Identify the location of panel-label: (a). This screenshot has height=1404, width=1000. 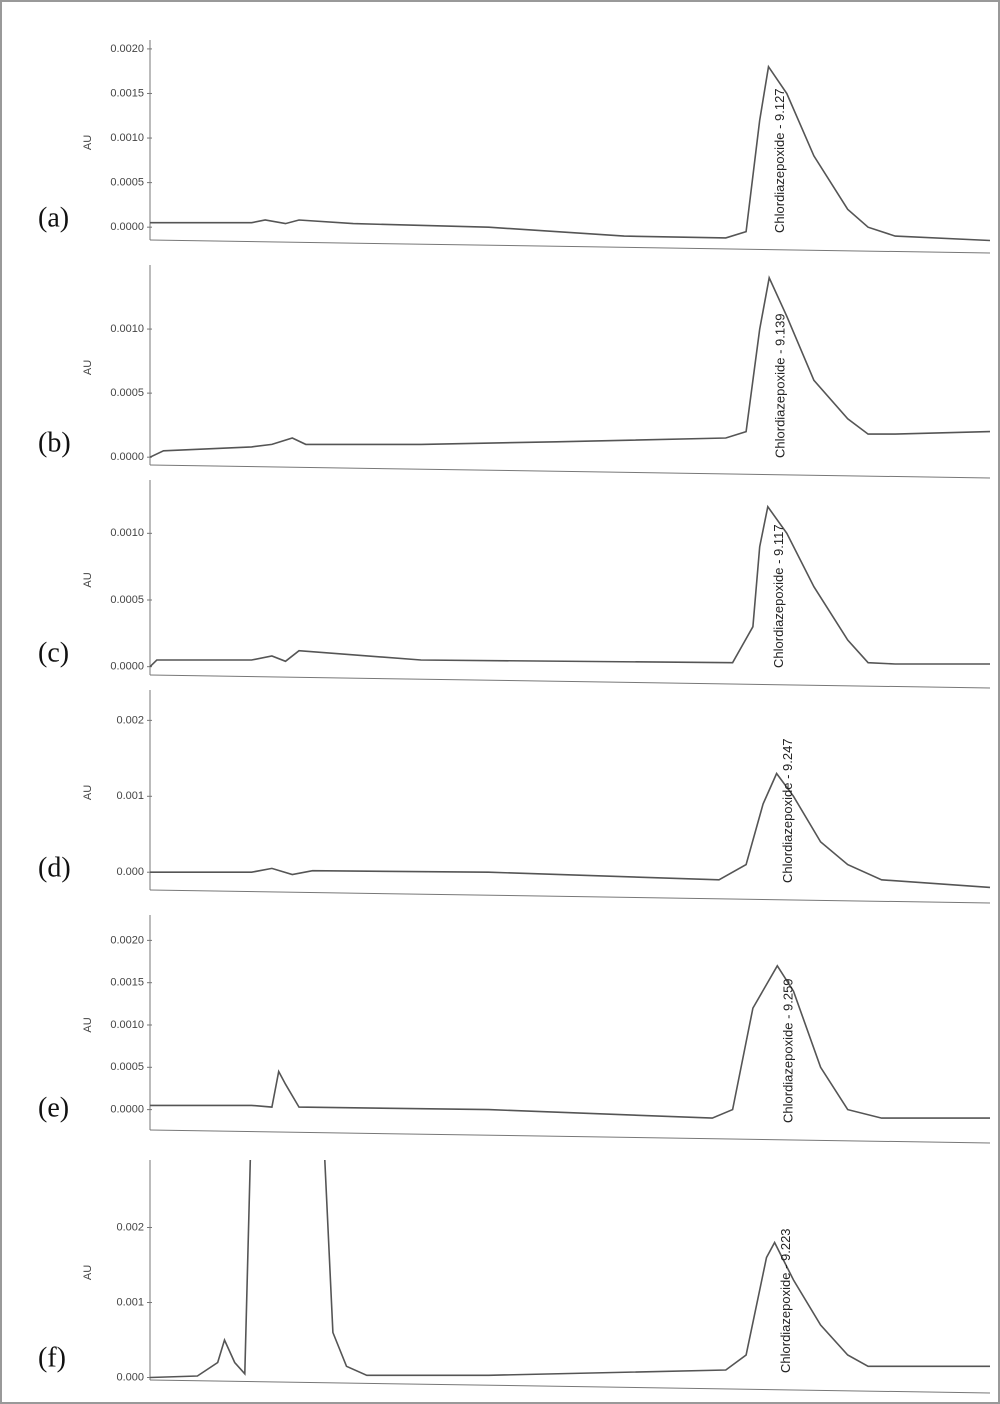
(53, 217).